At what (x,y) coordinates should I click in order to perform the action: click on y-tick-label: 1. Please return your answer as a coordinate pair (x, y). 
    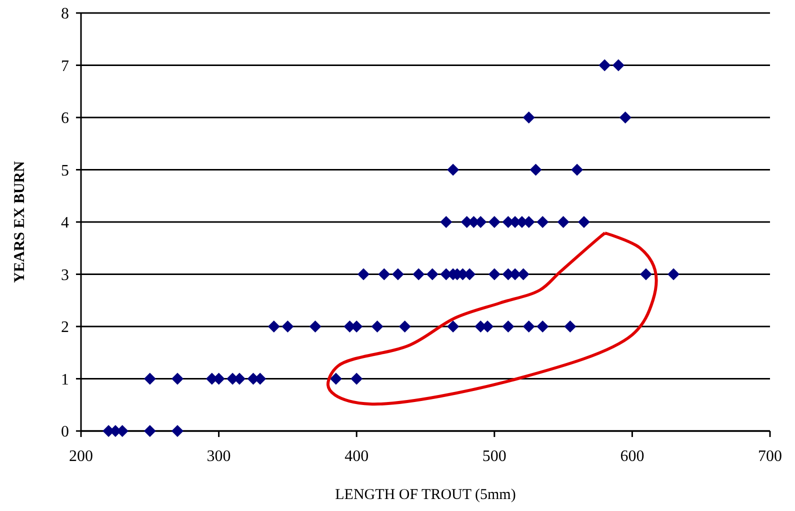
    Looking at the image, I should click on (65, 379).